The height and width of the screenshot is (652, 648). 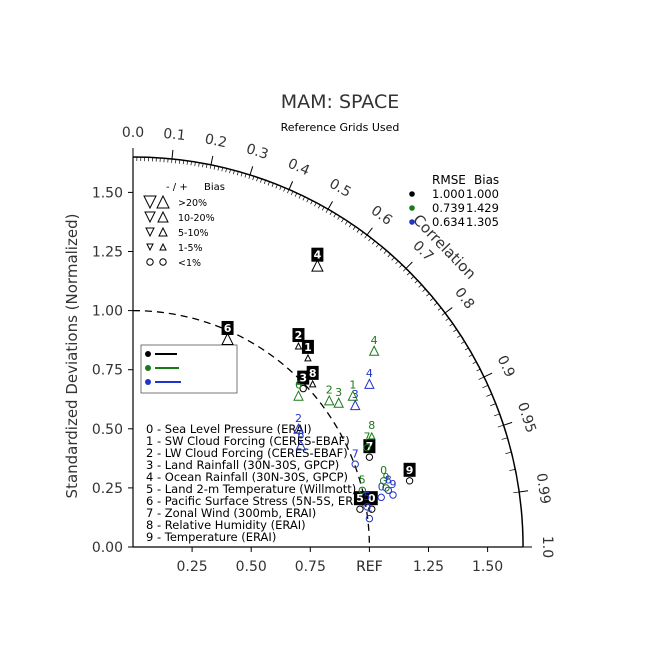 What do you see at coordinates (215, 141) in the screenshot?
I see `correlation-tick-label: 0.2` at bounding box center [215, 141].